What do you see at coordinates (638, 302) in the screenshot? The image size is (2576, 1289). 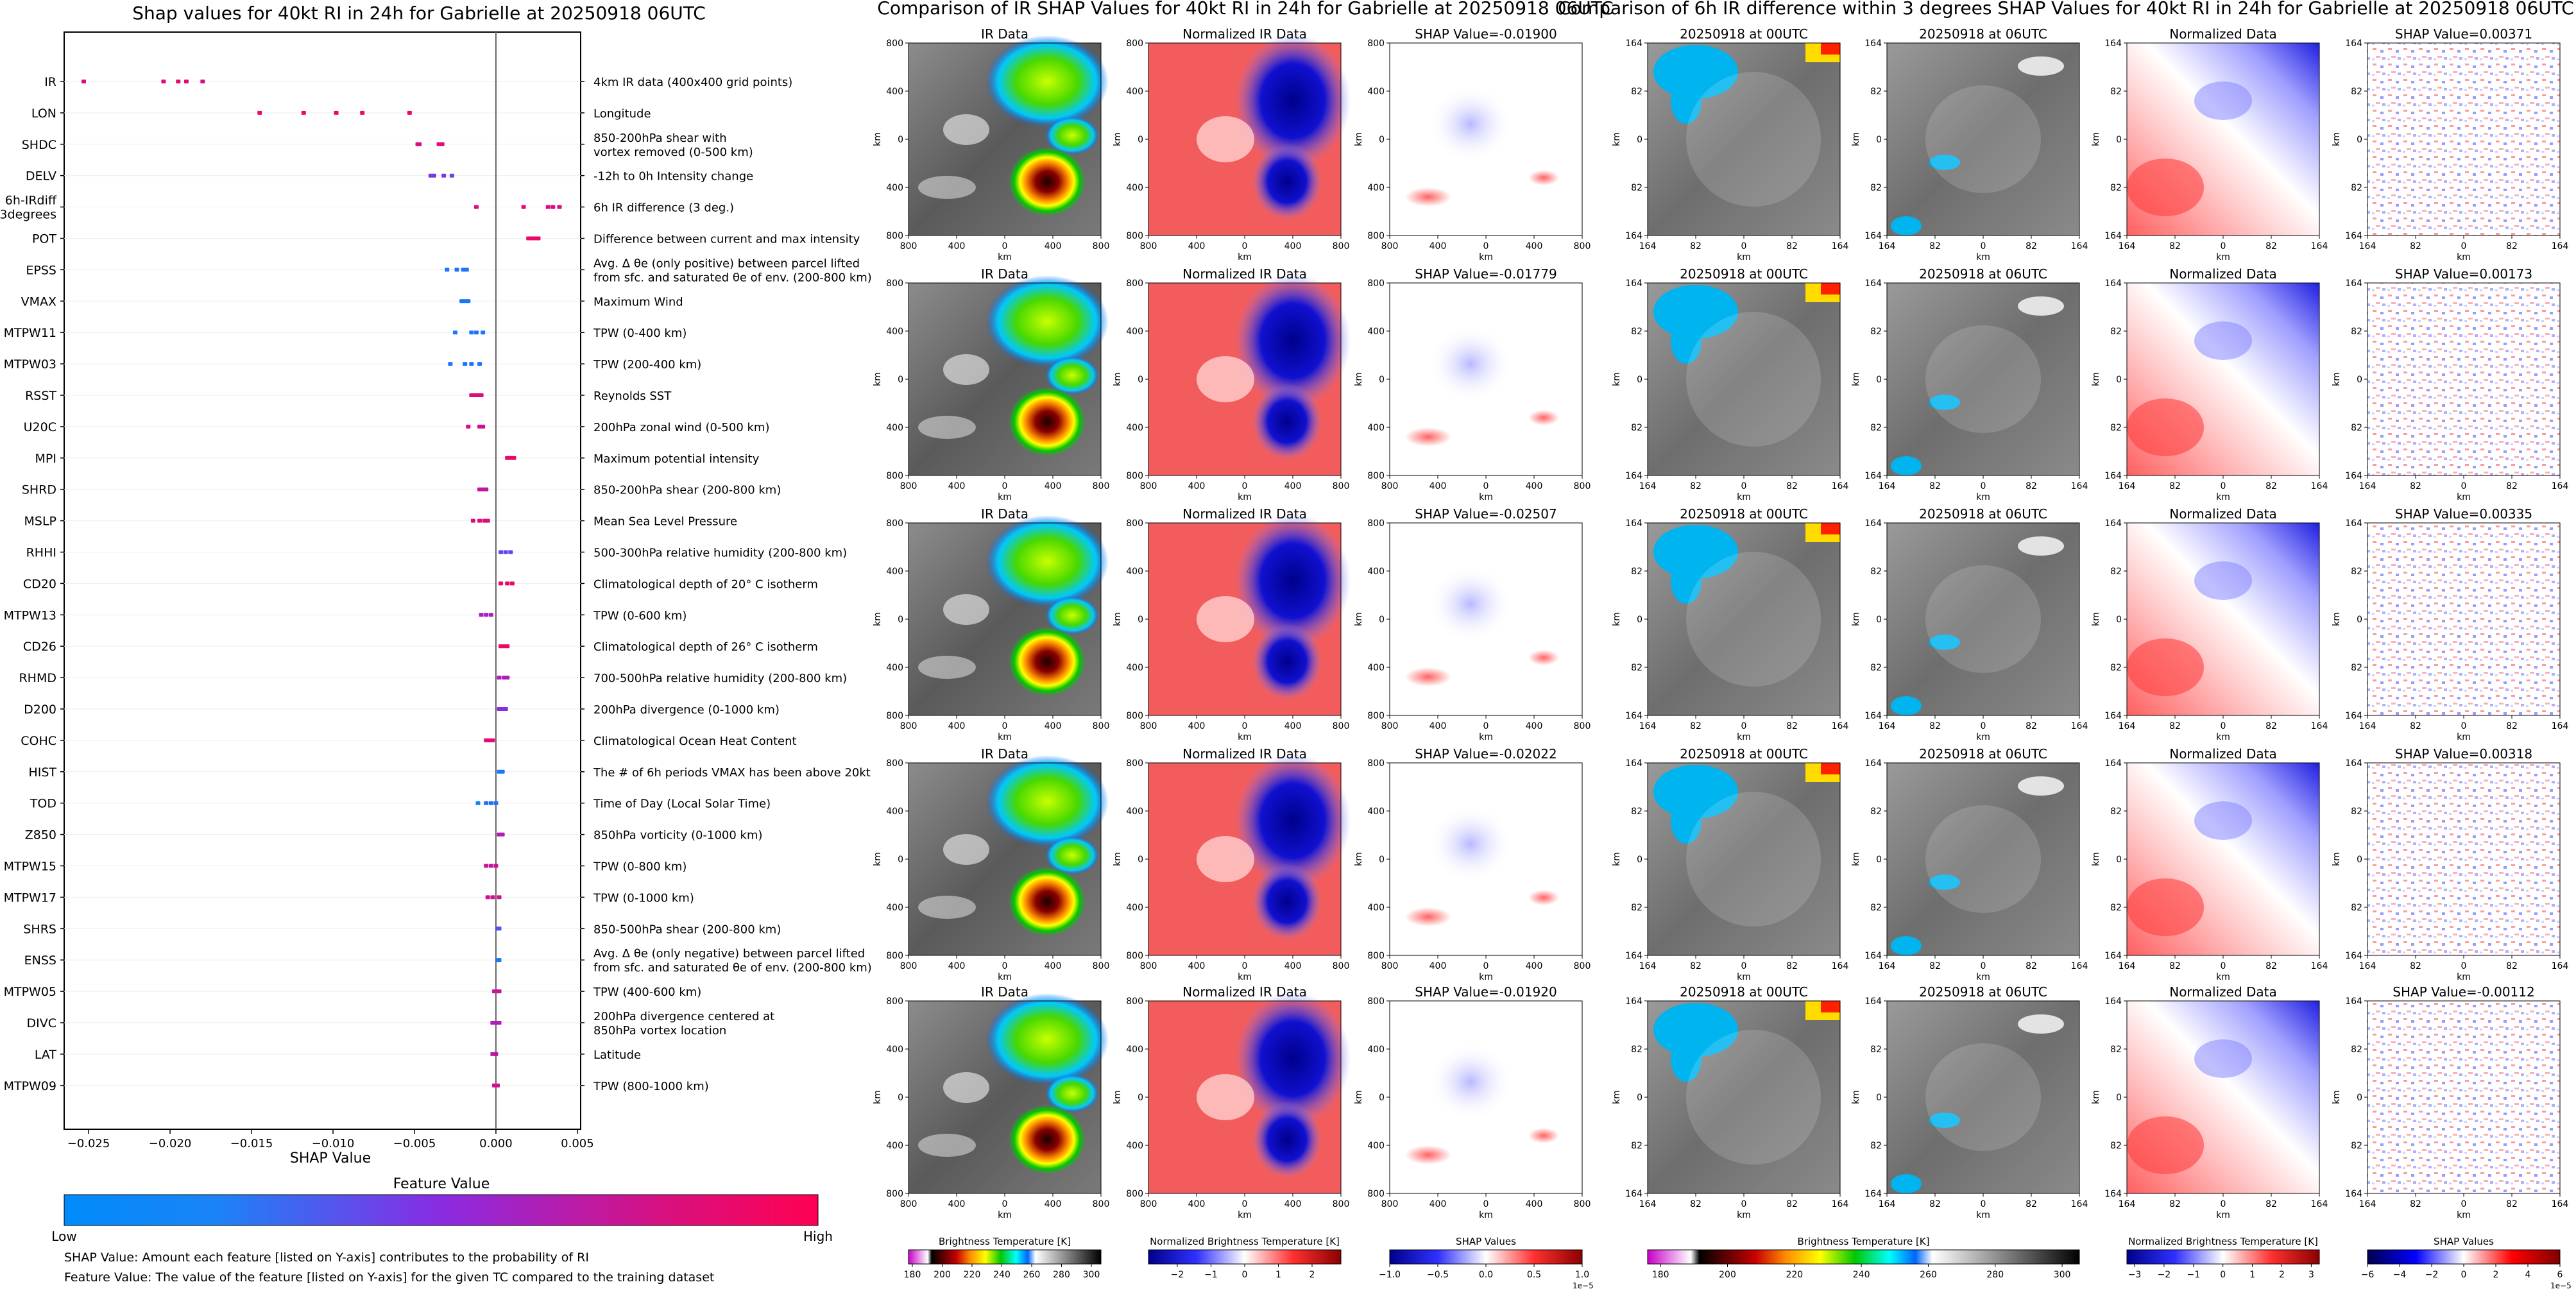 I see `feature-description: Maximum Wind` at bounding box center [638, 302].